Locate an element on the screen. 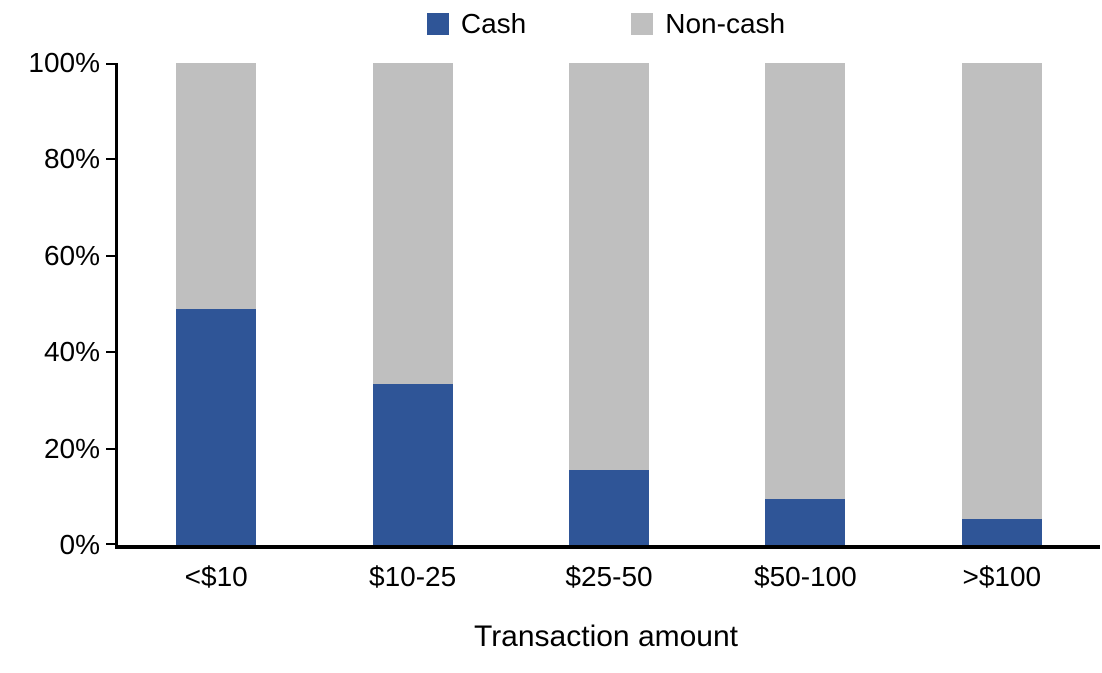 The width and height of the screenshot is (1102, 673). y-tick-label: 80% is located at coordinates (71, 159).